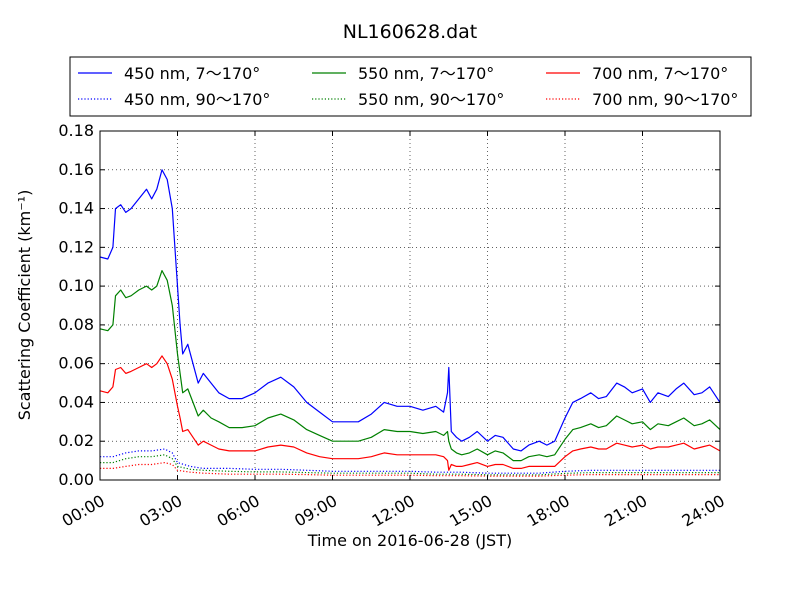  What do you see at coordinates (238, 511) in the screenshot?
I see `x-tick-label: 06:00` at bounding box center [238, 511].